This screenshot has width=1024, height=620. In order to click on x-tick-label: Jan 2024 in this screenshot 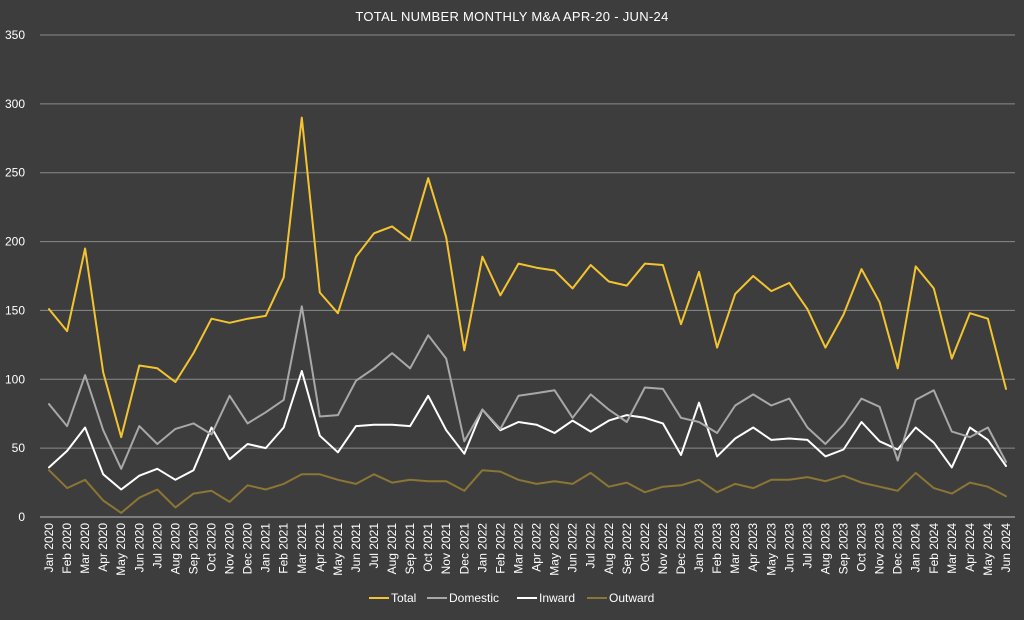, I will do `click(916, 548)`.